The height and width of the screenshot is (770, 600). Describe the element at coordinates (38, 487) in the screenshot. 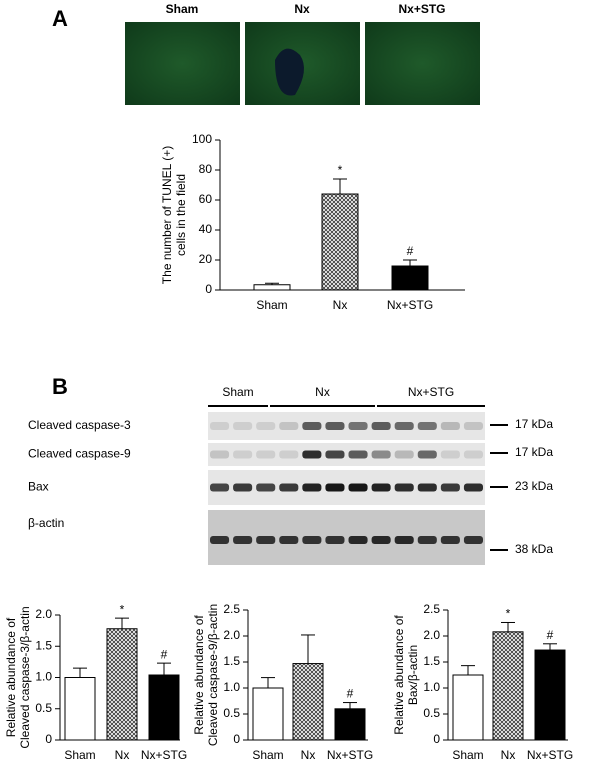

I see `row-label: Bax` at that location.